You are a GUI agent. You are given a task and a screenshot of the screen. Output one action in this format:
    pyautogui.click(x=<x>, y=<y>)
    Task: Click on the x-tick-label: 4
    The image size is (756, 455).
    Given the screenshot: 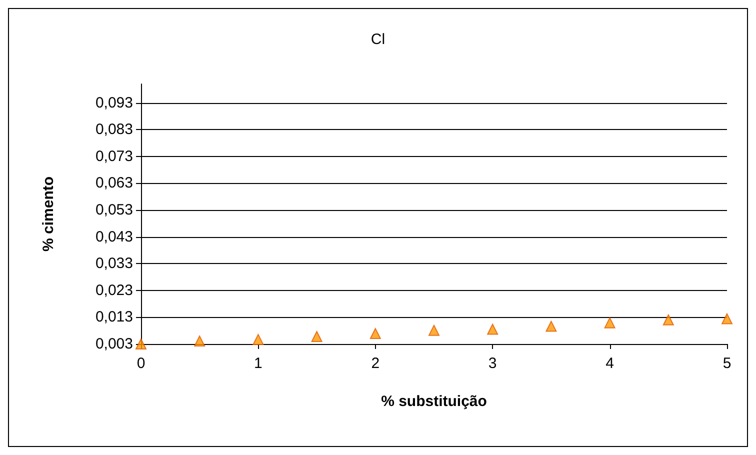 What is the action you would take?
    pyautogui.click(x=610, y=363)
    